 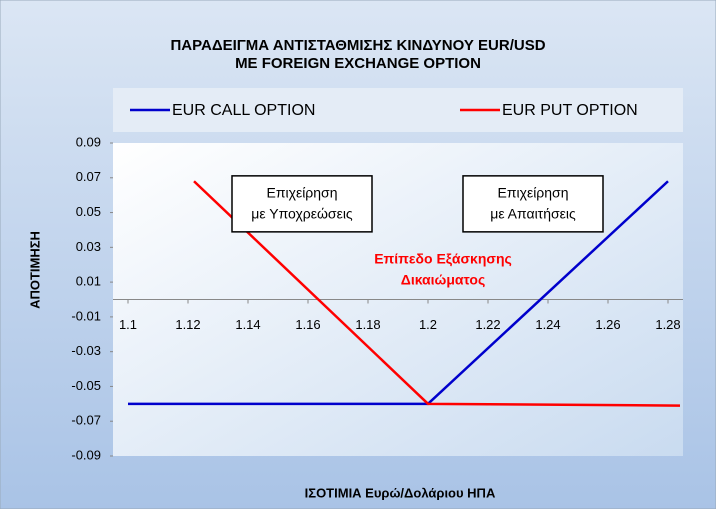 What do you see at coordinates (88, 141) in the screenshot?
I see `y-tick-label: 0.09` at bounding box center [88, 141].